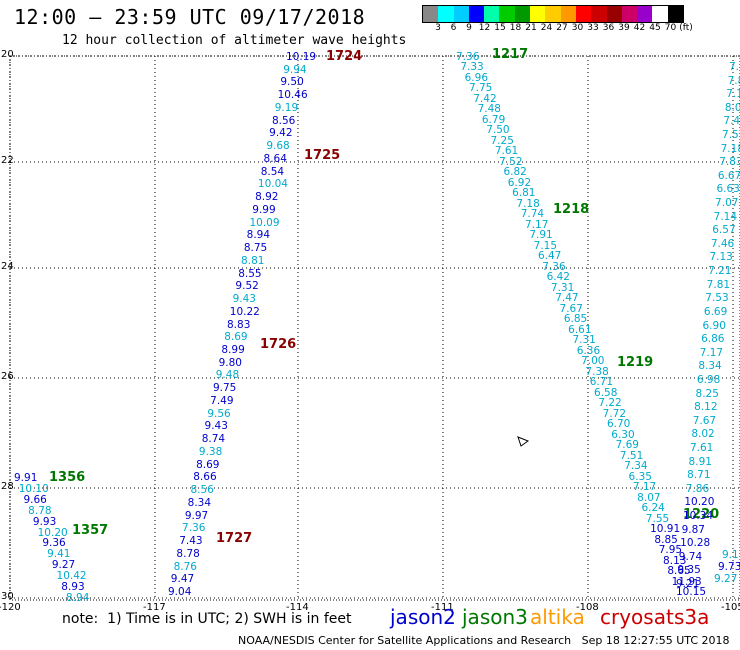 The height and width of the screenshot is (650, 740). What do you see at coordinates (489, 109) in the screenshot?
I see `track-point: 7.48` at bounding box center [489, 109].